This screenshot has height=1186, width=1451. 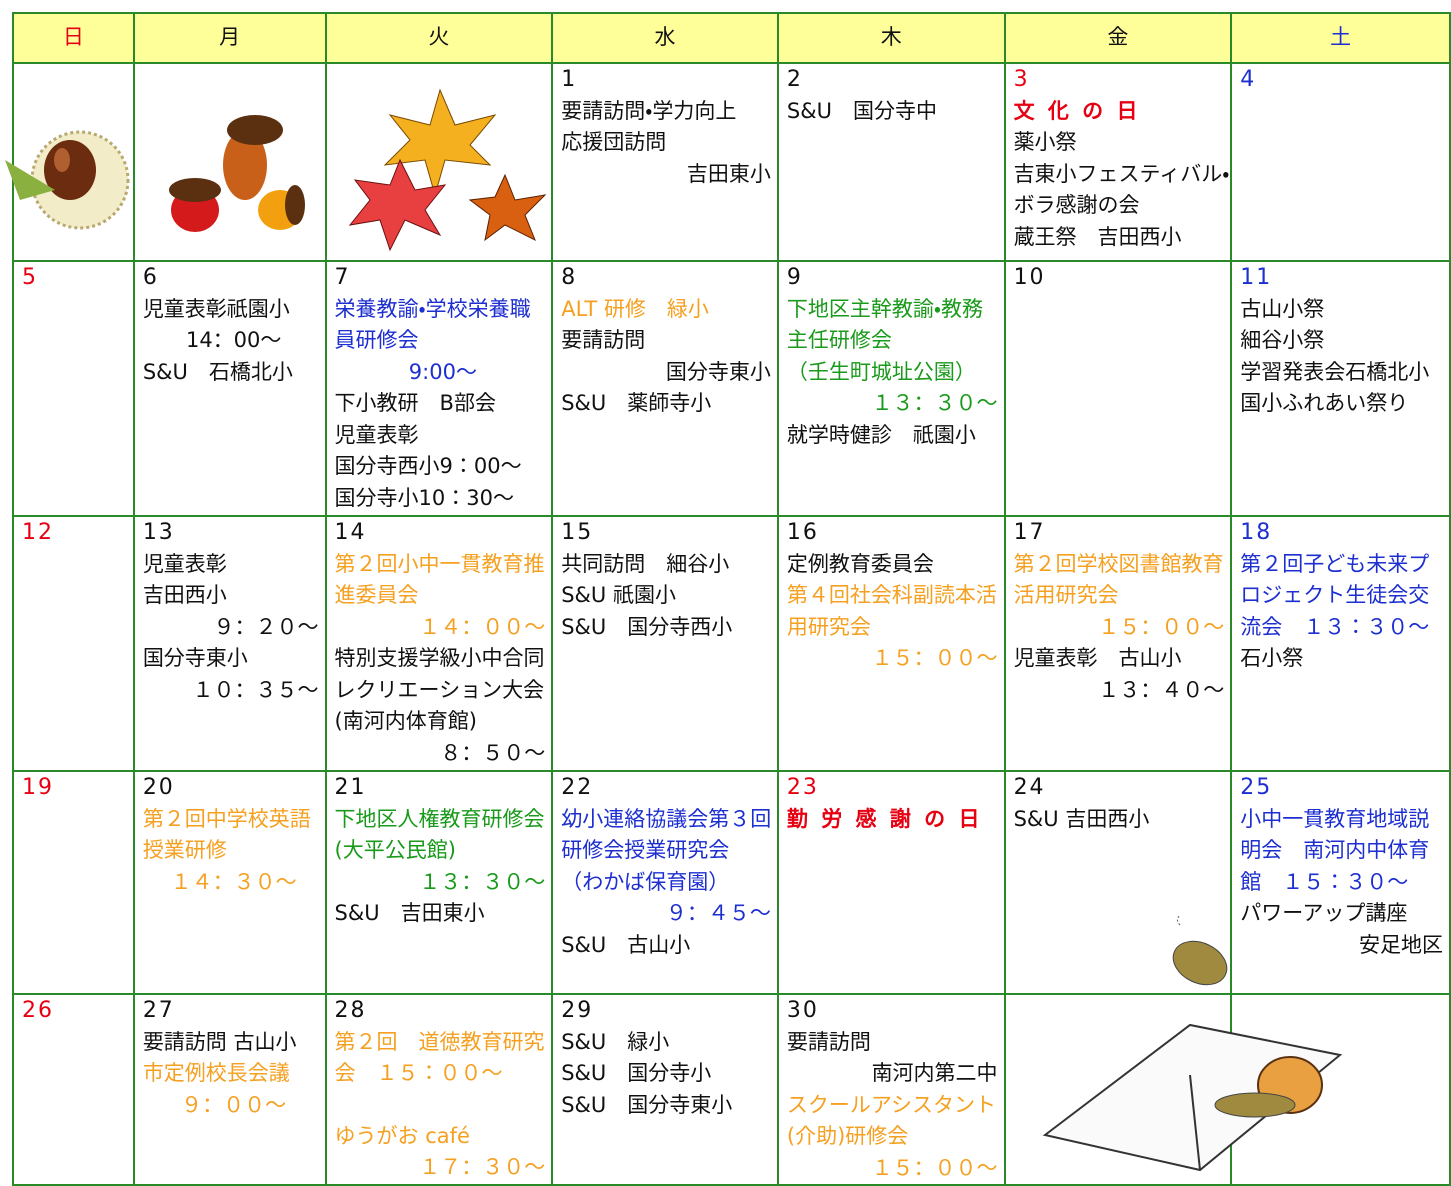 What do you see at coordinates (233, 881) in the screenshot?
I see `event-line: １４：３０～` at bounding box center [233, 881].